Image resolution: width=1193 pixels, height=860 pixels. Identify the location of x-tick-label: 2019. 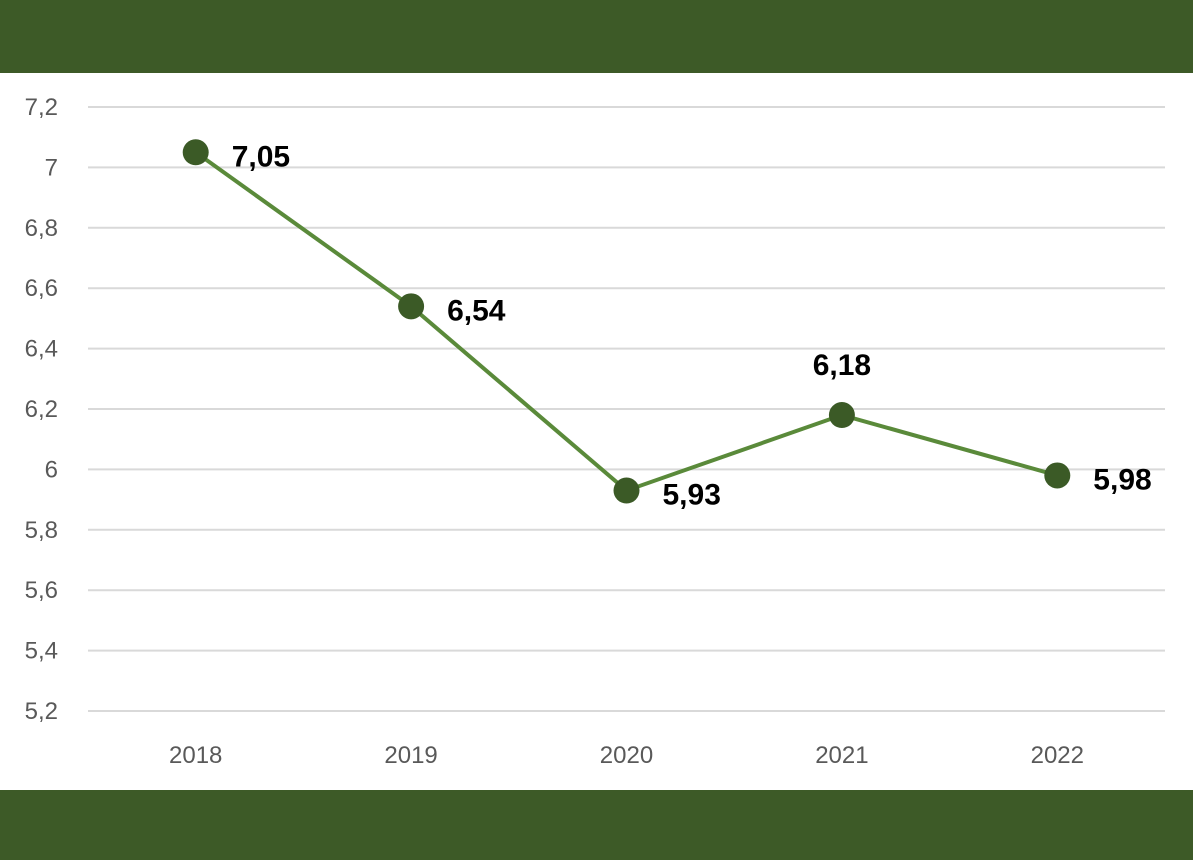
(410, 755).